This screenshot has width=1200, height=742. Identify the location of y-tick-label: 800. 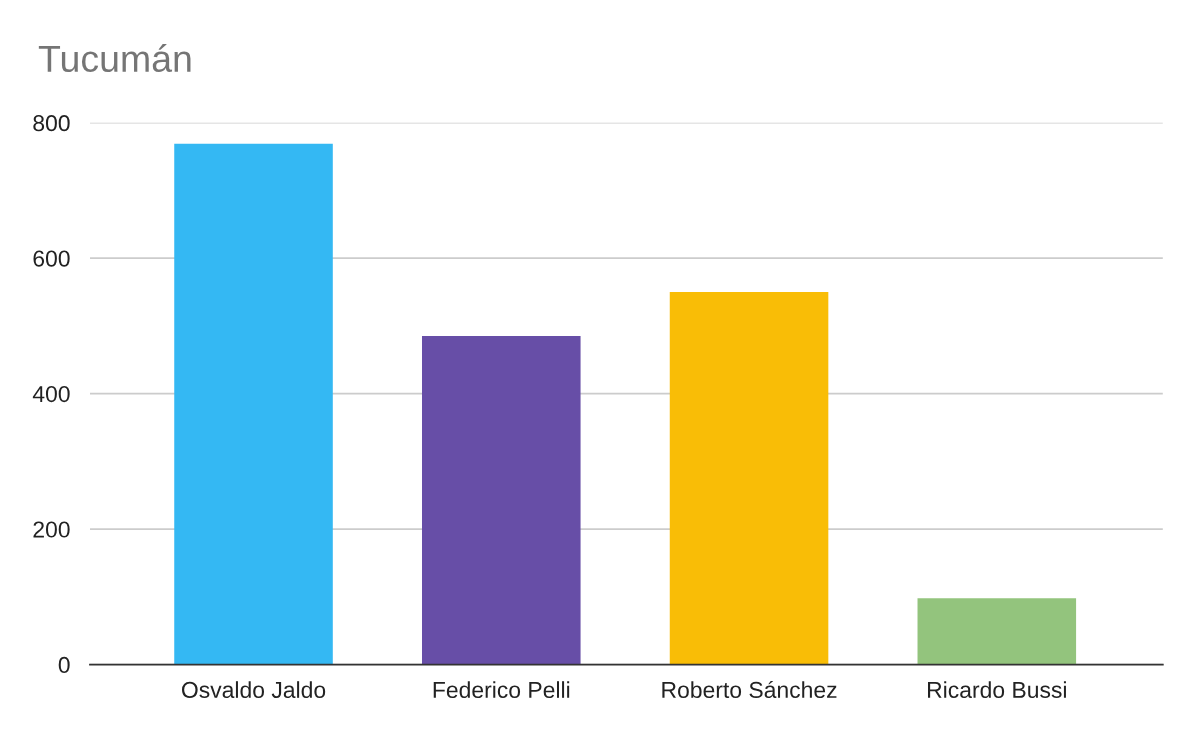
(51, 123).